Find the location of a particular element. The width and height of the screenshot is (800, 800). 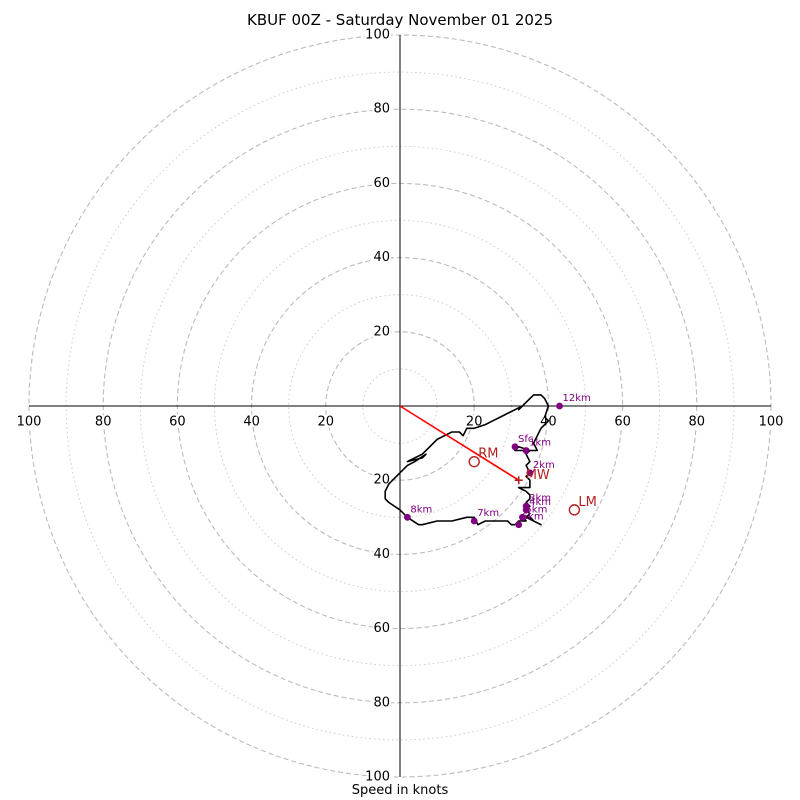

level-label-3km: 3km is located at coordinates (540, 498).